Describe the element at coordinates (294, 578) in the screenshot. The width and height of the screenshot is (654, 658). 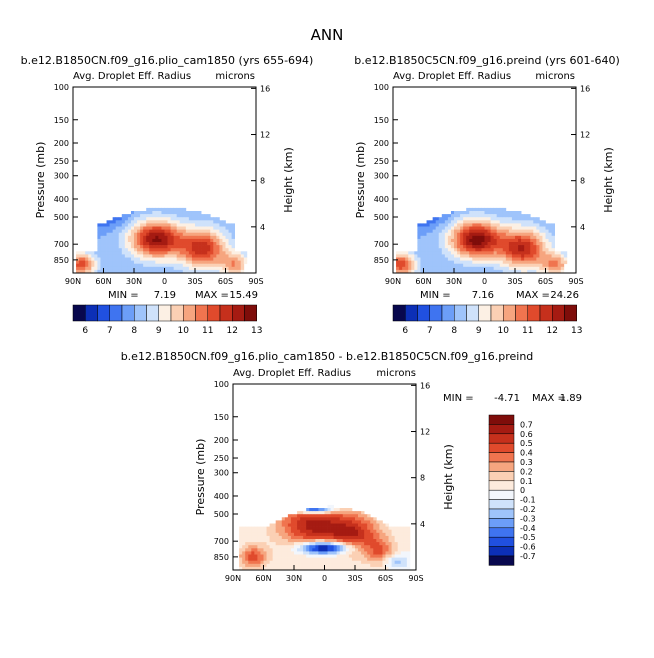
I see `x-tick-label: 30N` at that location.